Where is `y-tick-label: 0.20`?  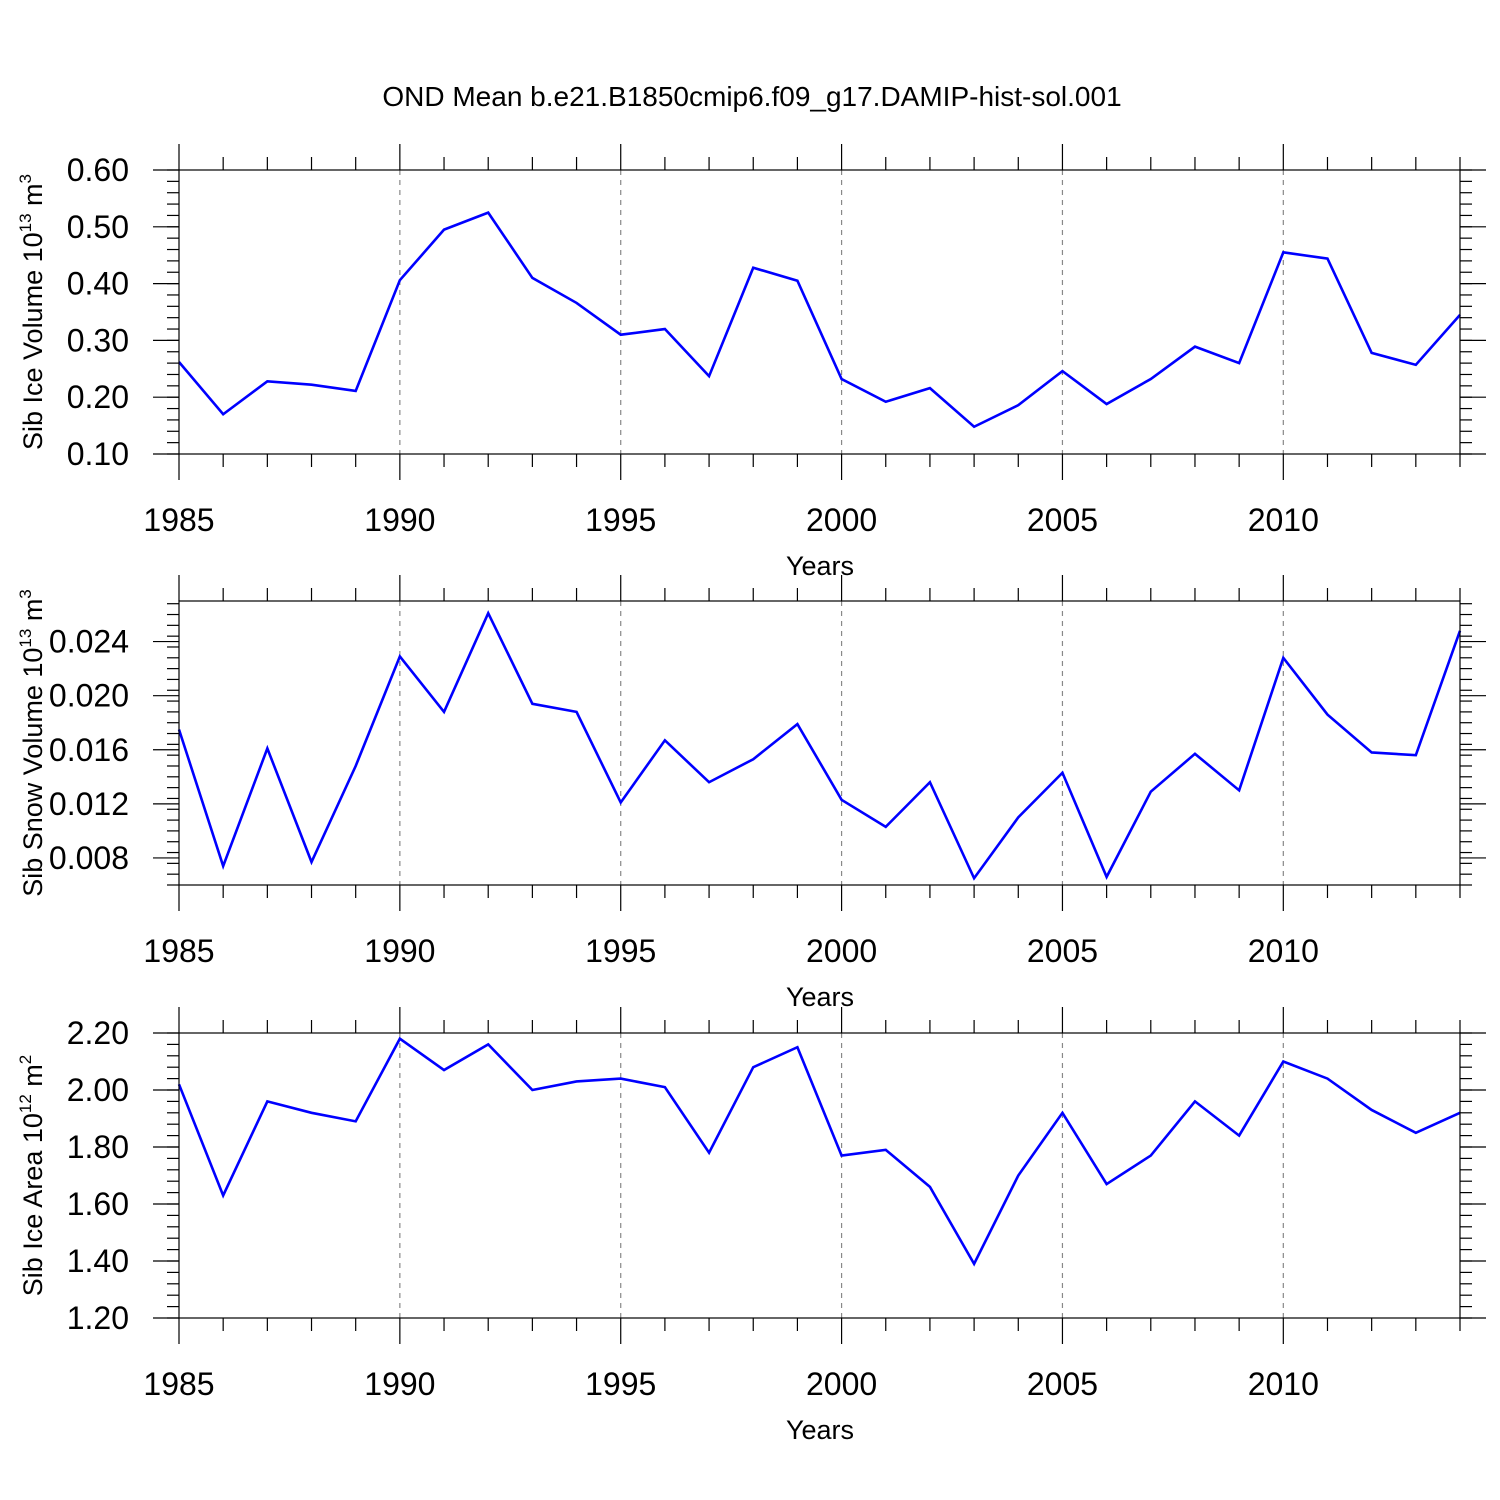
y-tick-label: 0.20 is located at coordinates (98, 397).